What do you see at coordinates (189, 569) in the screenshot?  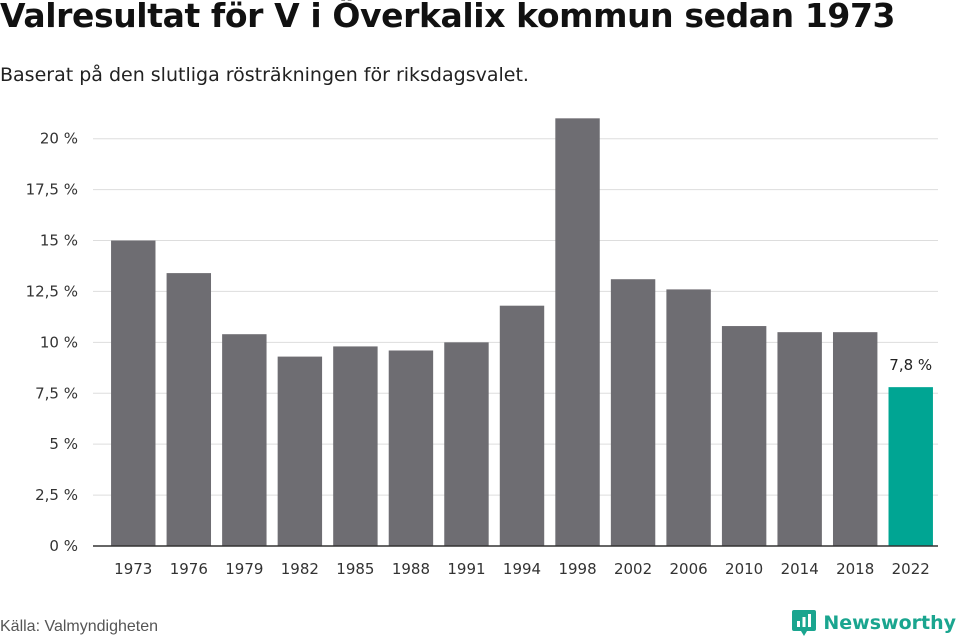 I see `x-tick-label: 1976` at bounding box center [189, 569].